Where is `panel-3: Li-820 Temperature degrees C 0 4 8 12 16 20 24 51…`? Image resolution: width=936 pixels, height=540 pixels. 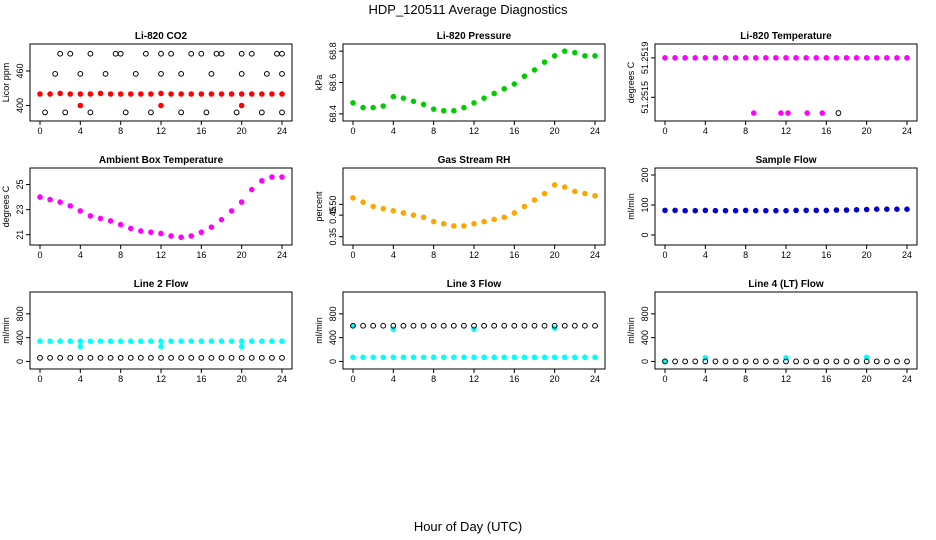
panel-3: Li-820 Temperature degrees C 0 4 8 12 16 20 24 51… is located at coordinates (772, 83).